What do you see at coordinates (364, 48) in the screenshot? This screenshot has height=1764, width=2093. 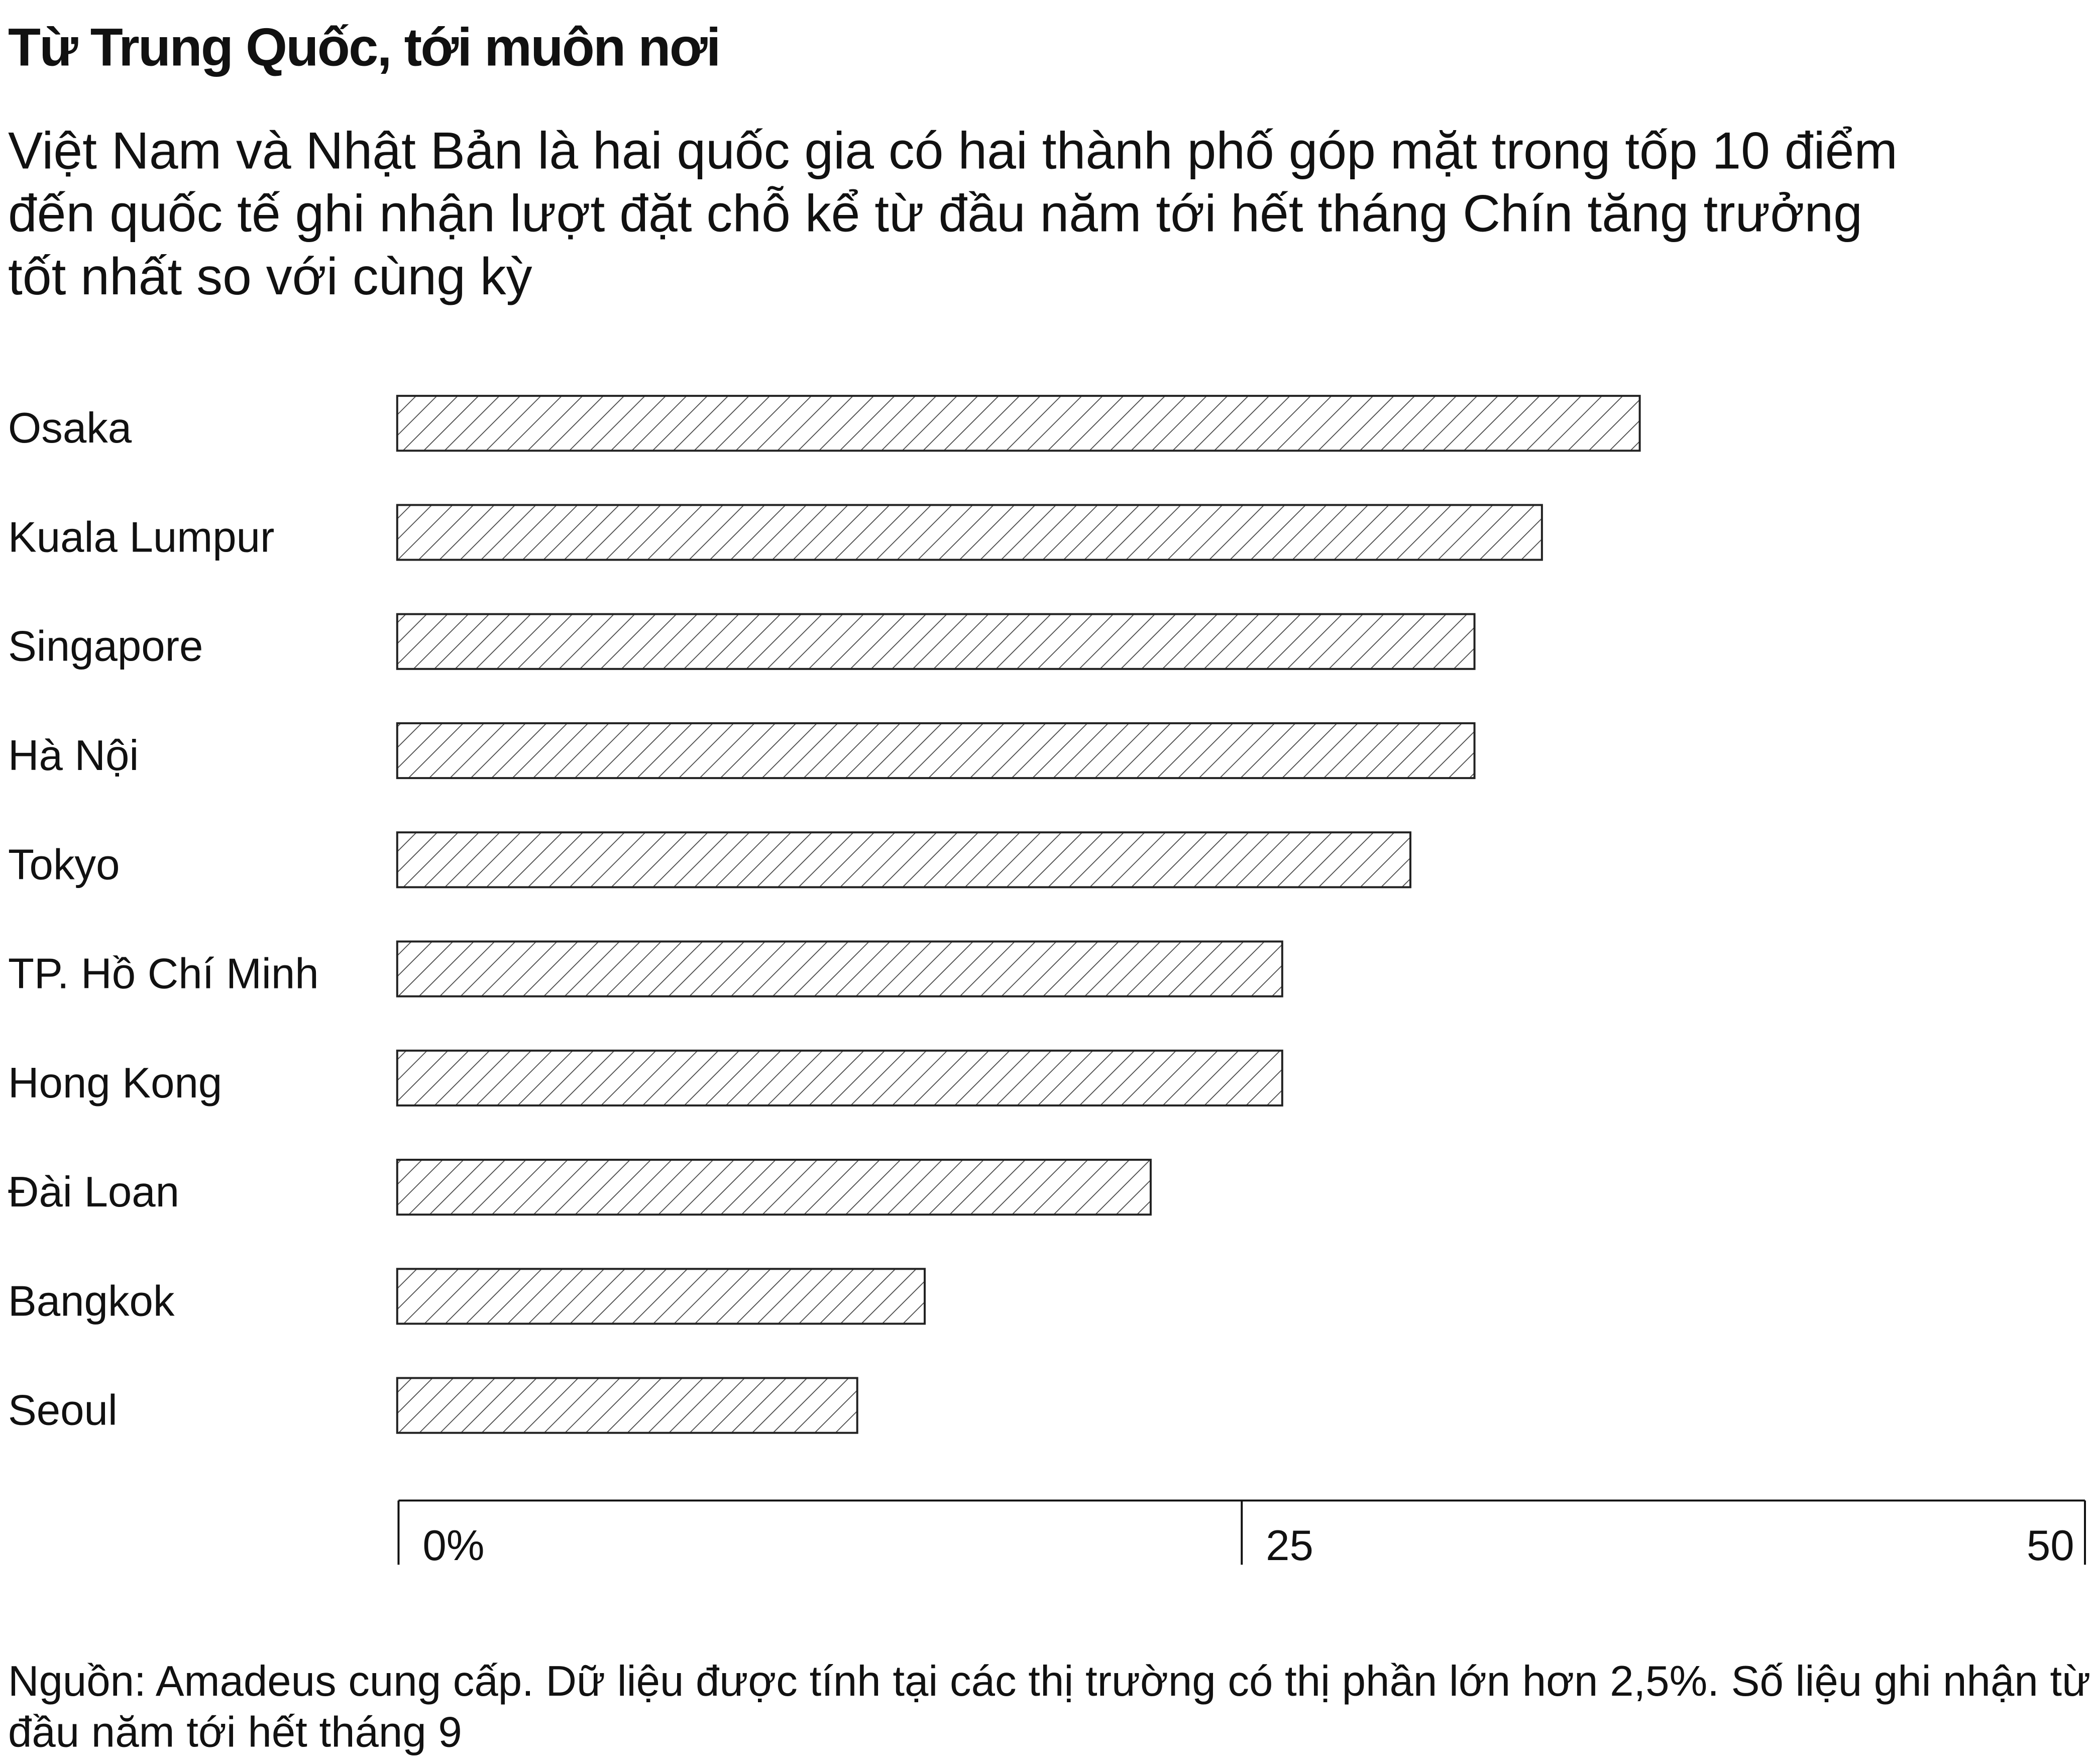 I see `chart-title: Từ Trung Quốc, tới muôn nơi` at bounding box center [364, 48].